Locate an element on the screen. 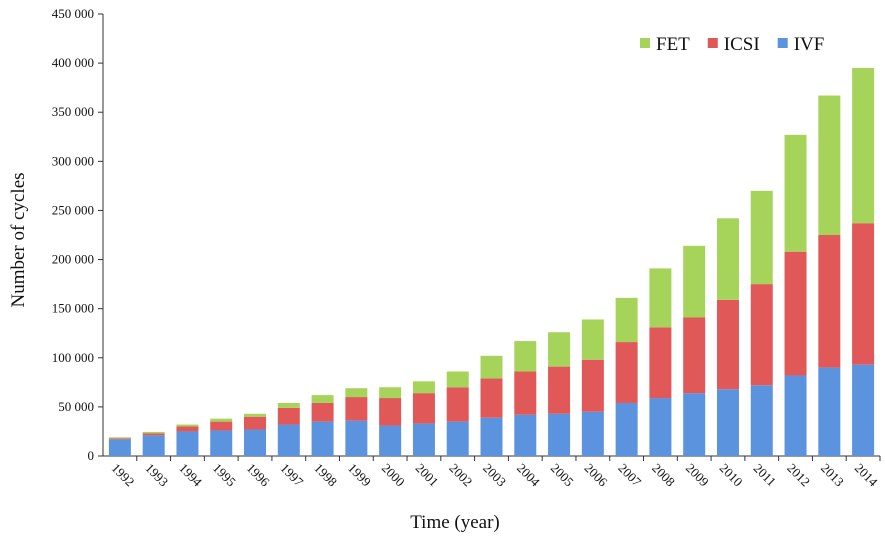 The width and height of the screenshot is (885, 544). x-axis-title: Time (year) is located at coordinates (455, 522).